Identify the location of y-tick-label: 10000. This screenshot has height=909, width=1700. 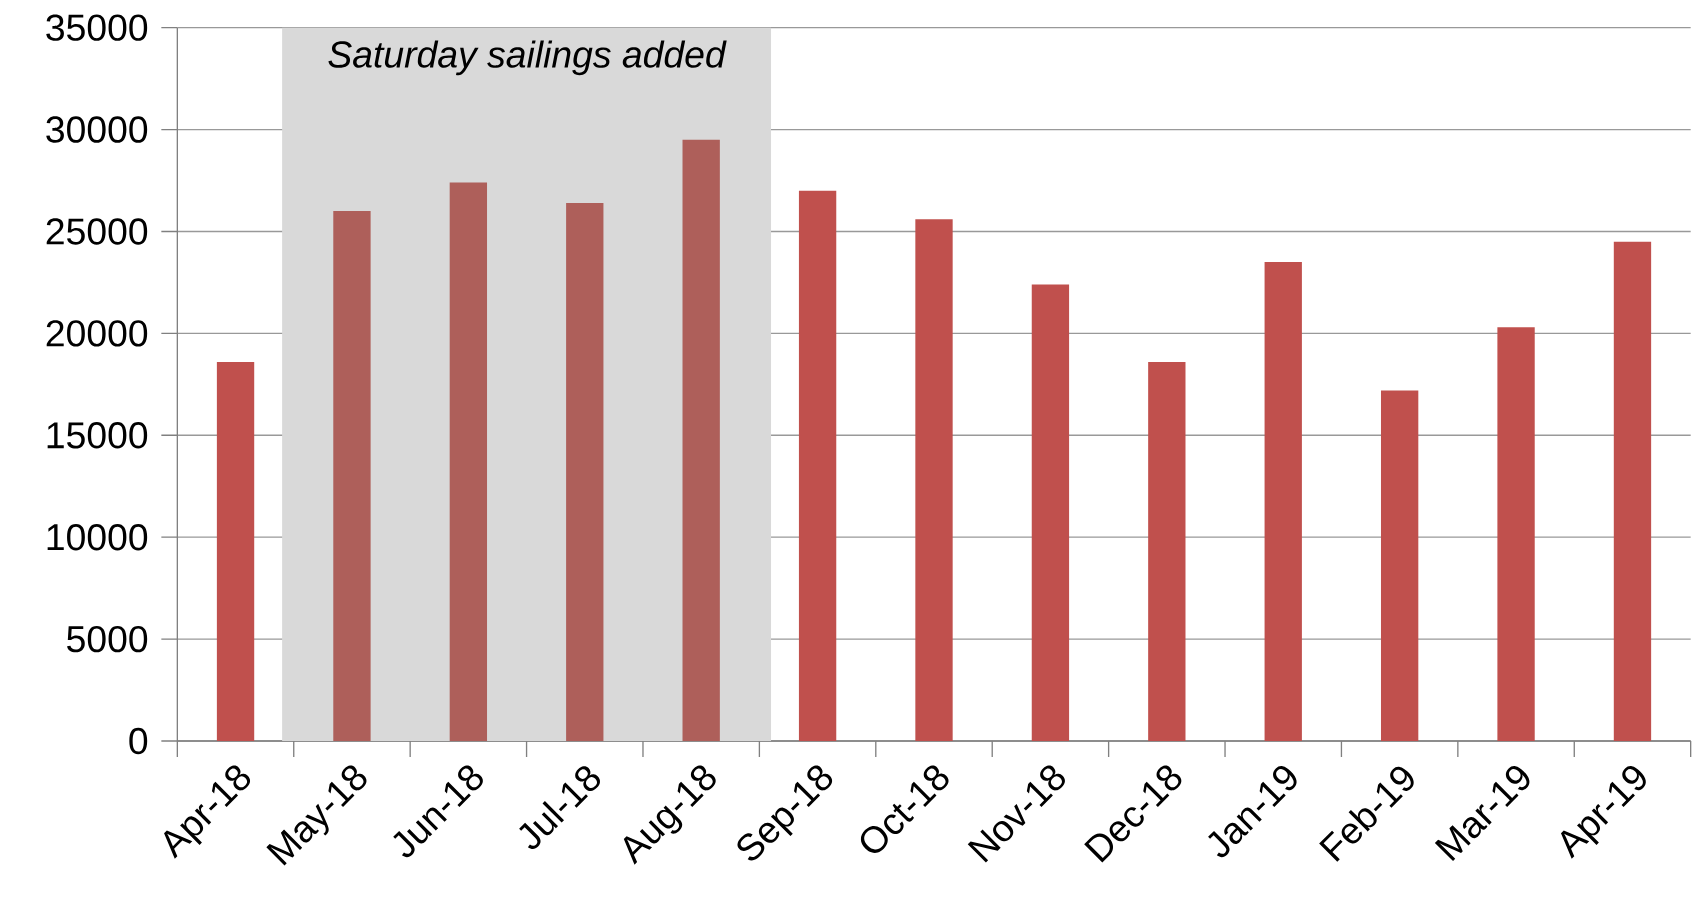
(97, 537).